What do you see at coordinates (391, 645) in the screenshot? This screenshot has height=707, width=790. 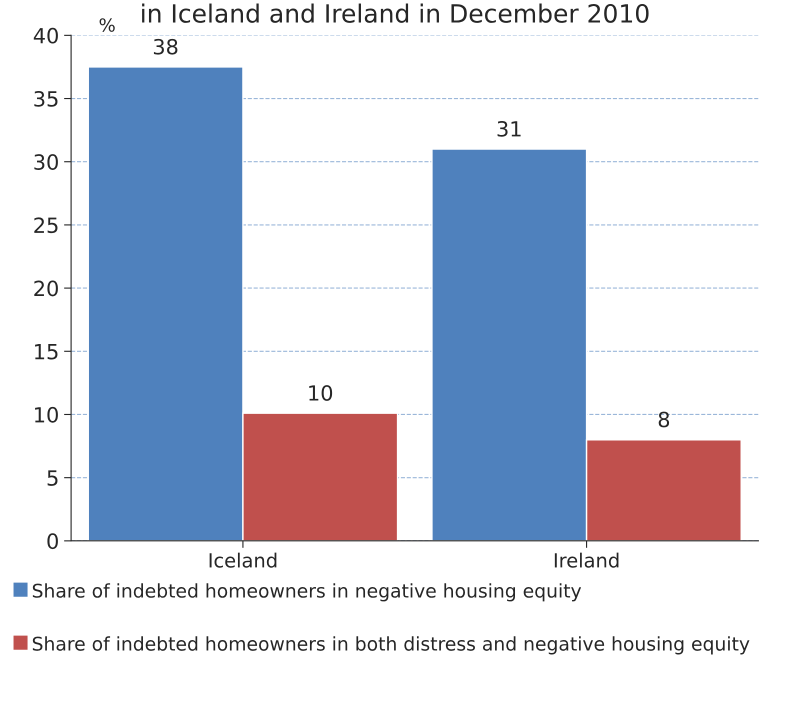 I see `legend-label: Share of indebted homeowners in both distress and negative housing equity` at bounding box center [391, 645].